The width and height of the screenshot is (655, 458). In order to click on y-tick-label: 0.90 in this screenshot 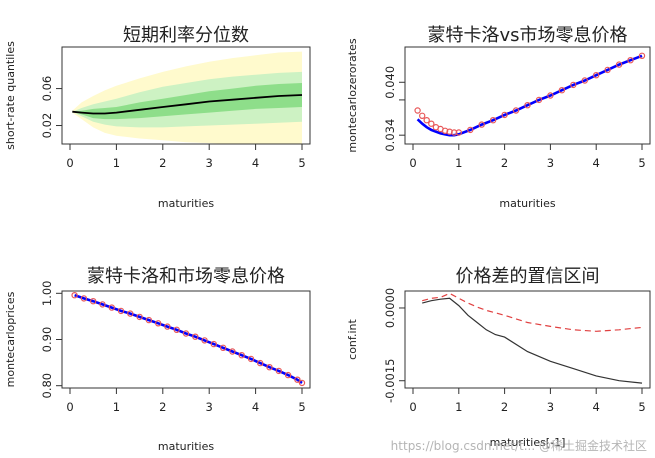, I will do `click(47, 340)`.